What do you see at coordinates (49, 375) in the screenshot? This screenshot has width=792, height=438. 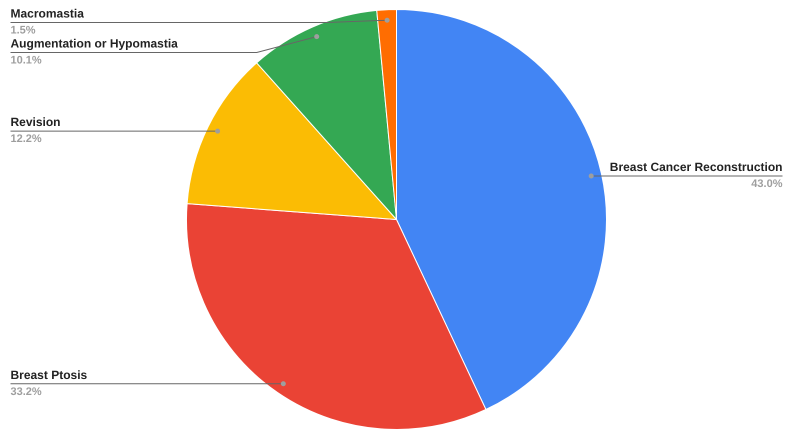 I see `slice-label: Breast Ptosis` at bounding box center [49, 375].